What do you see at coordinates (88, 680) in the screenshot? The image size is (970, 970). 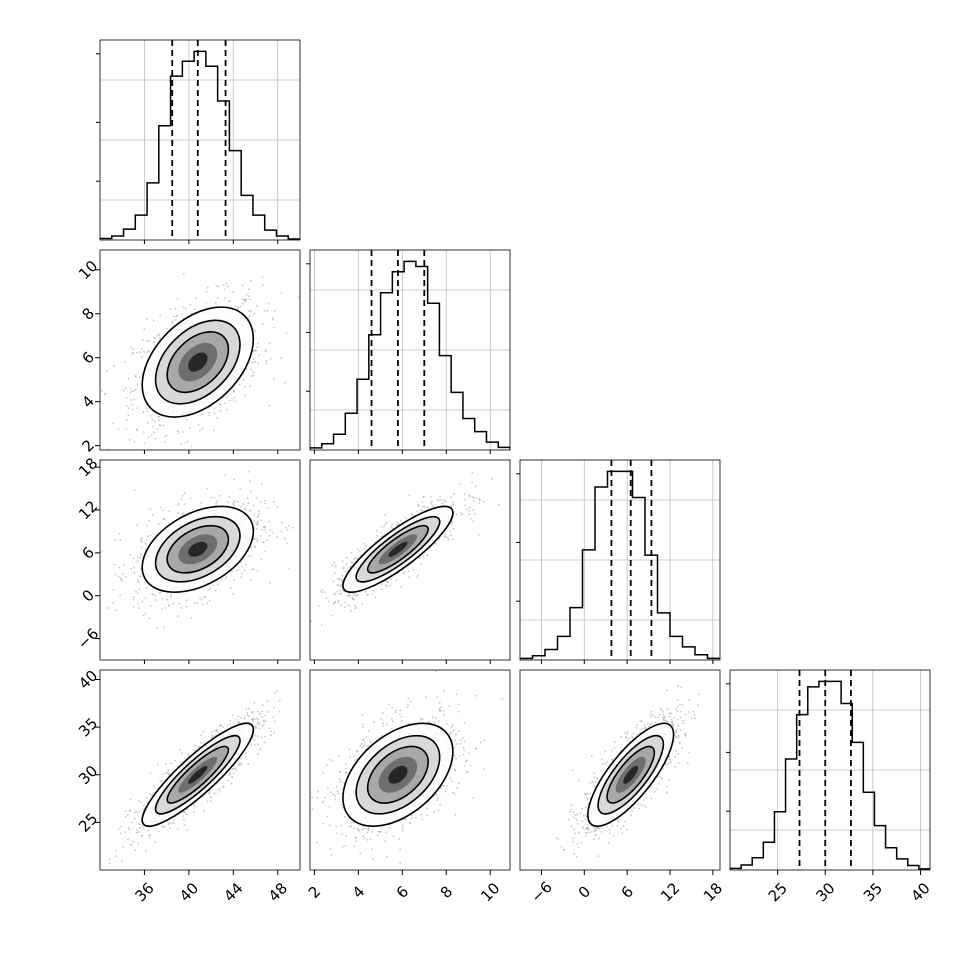 I see `y-tick-label: 40` at bounding box center [88, 680].